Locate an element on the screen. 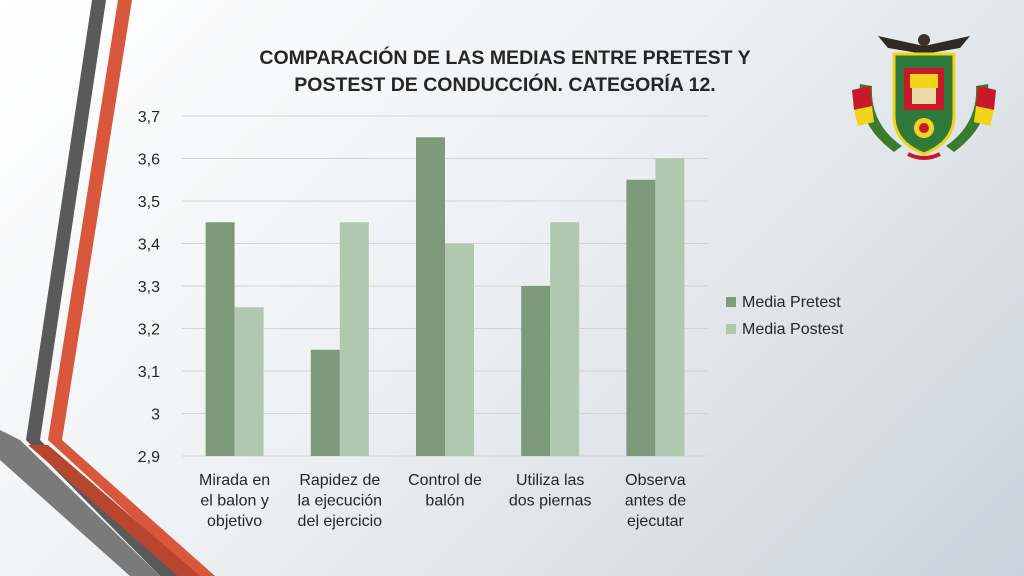 The width and height of the screenshot is (1024, 576). y-tick-label: 3,2 is located at coordinates (149, 330).